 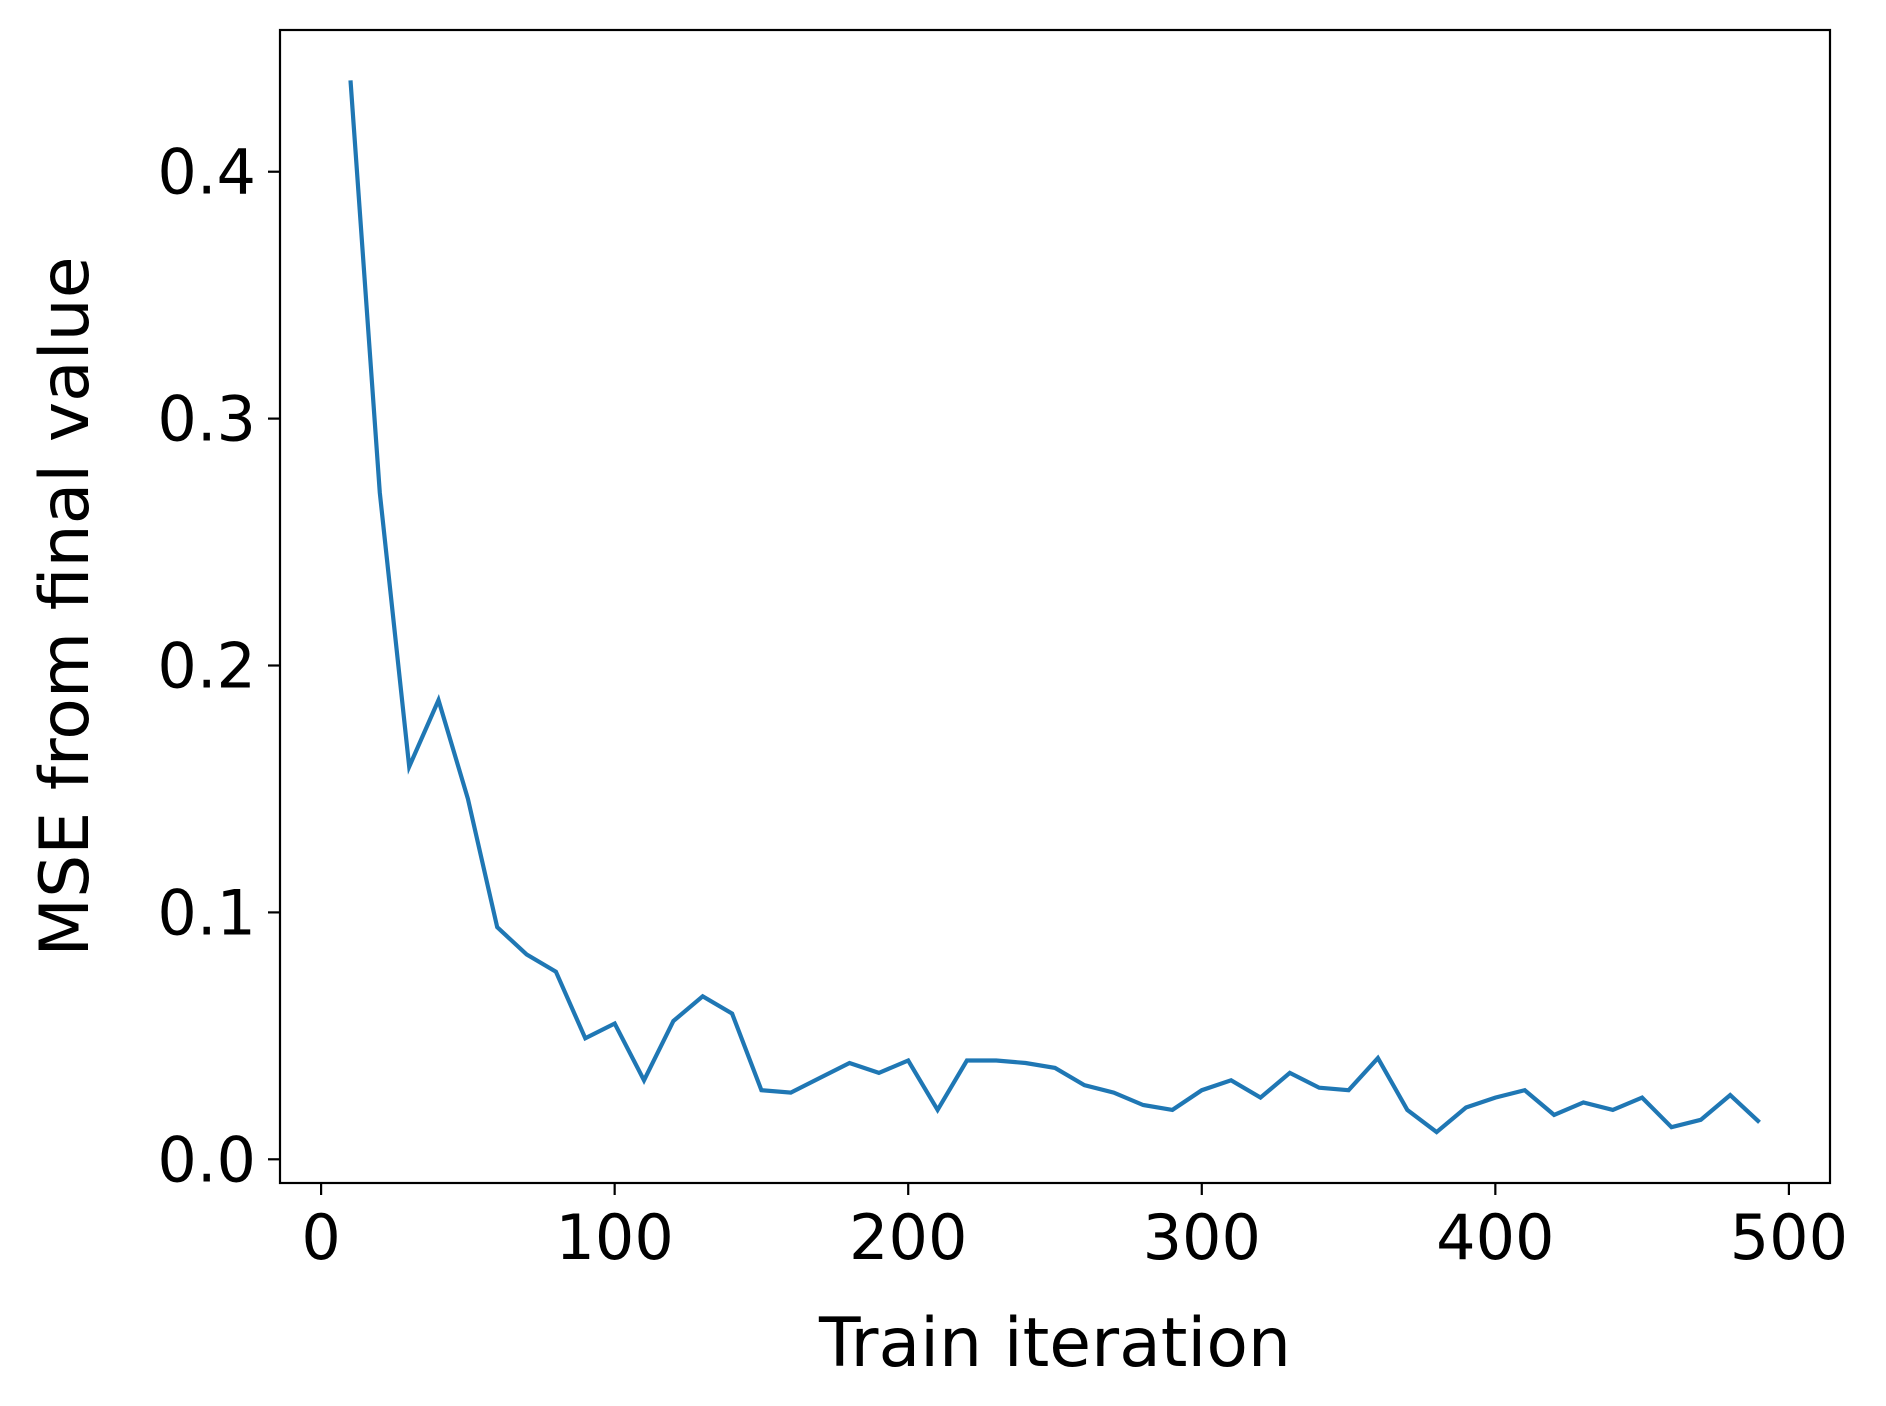 I want to click on y-axis: 0.0 0.1 0.2 0.3 0.4, so click(x=218, y=666).